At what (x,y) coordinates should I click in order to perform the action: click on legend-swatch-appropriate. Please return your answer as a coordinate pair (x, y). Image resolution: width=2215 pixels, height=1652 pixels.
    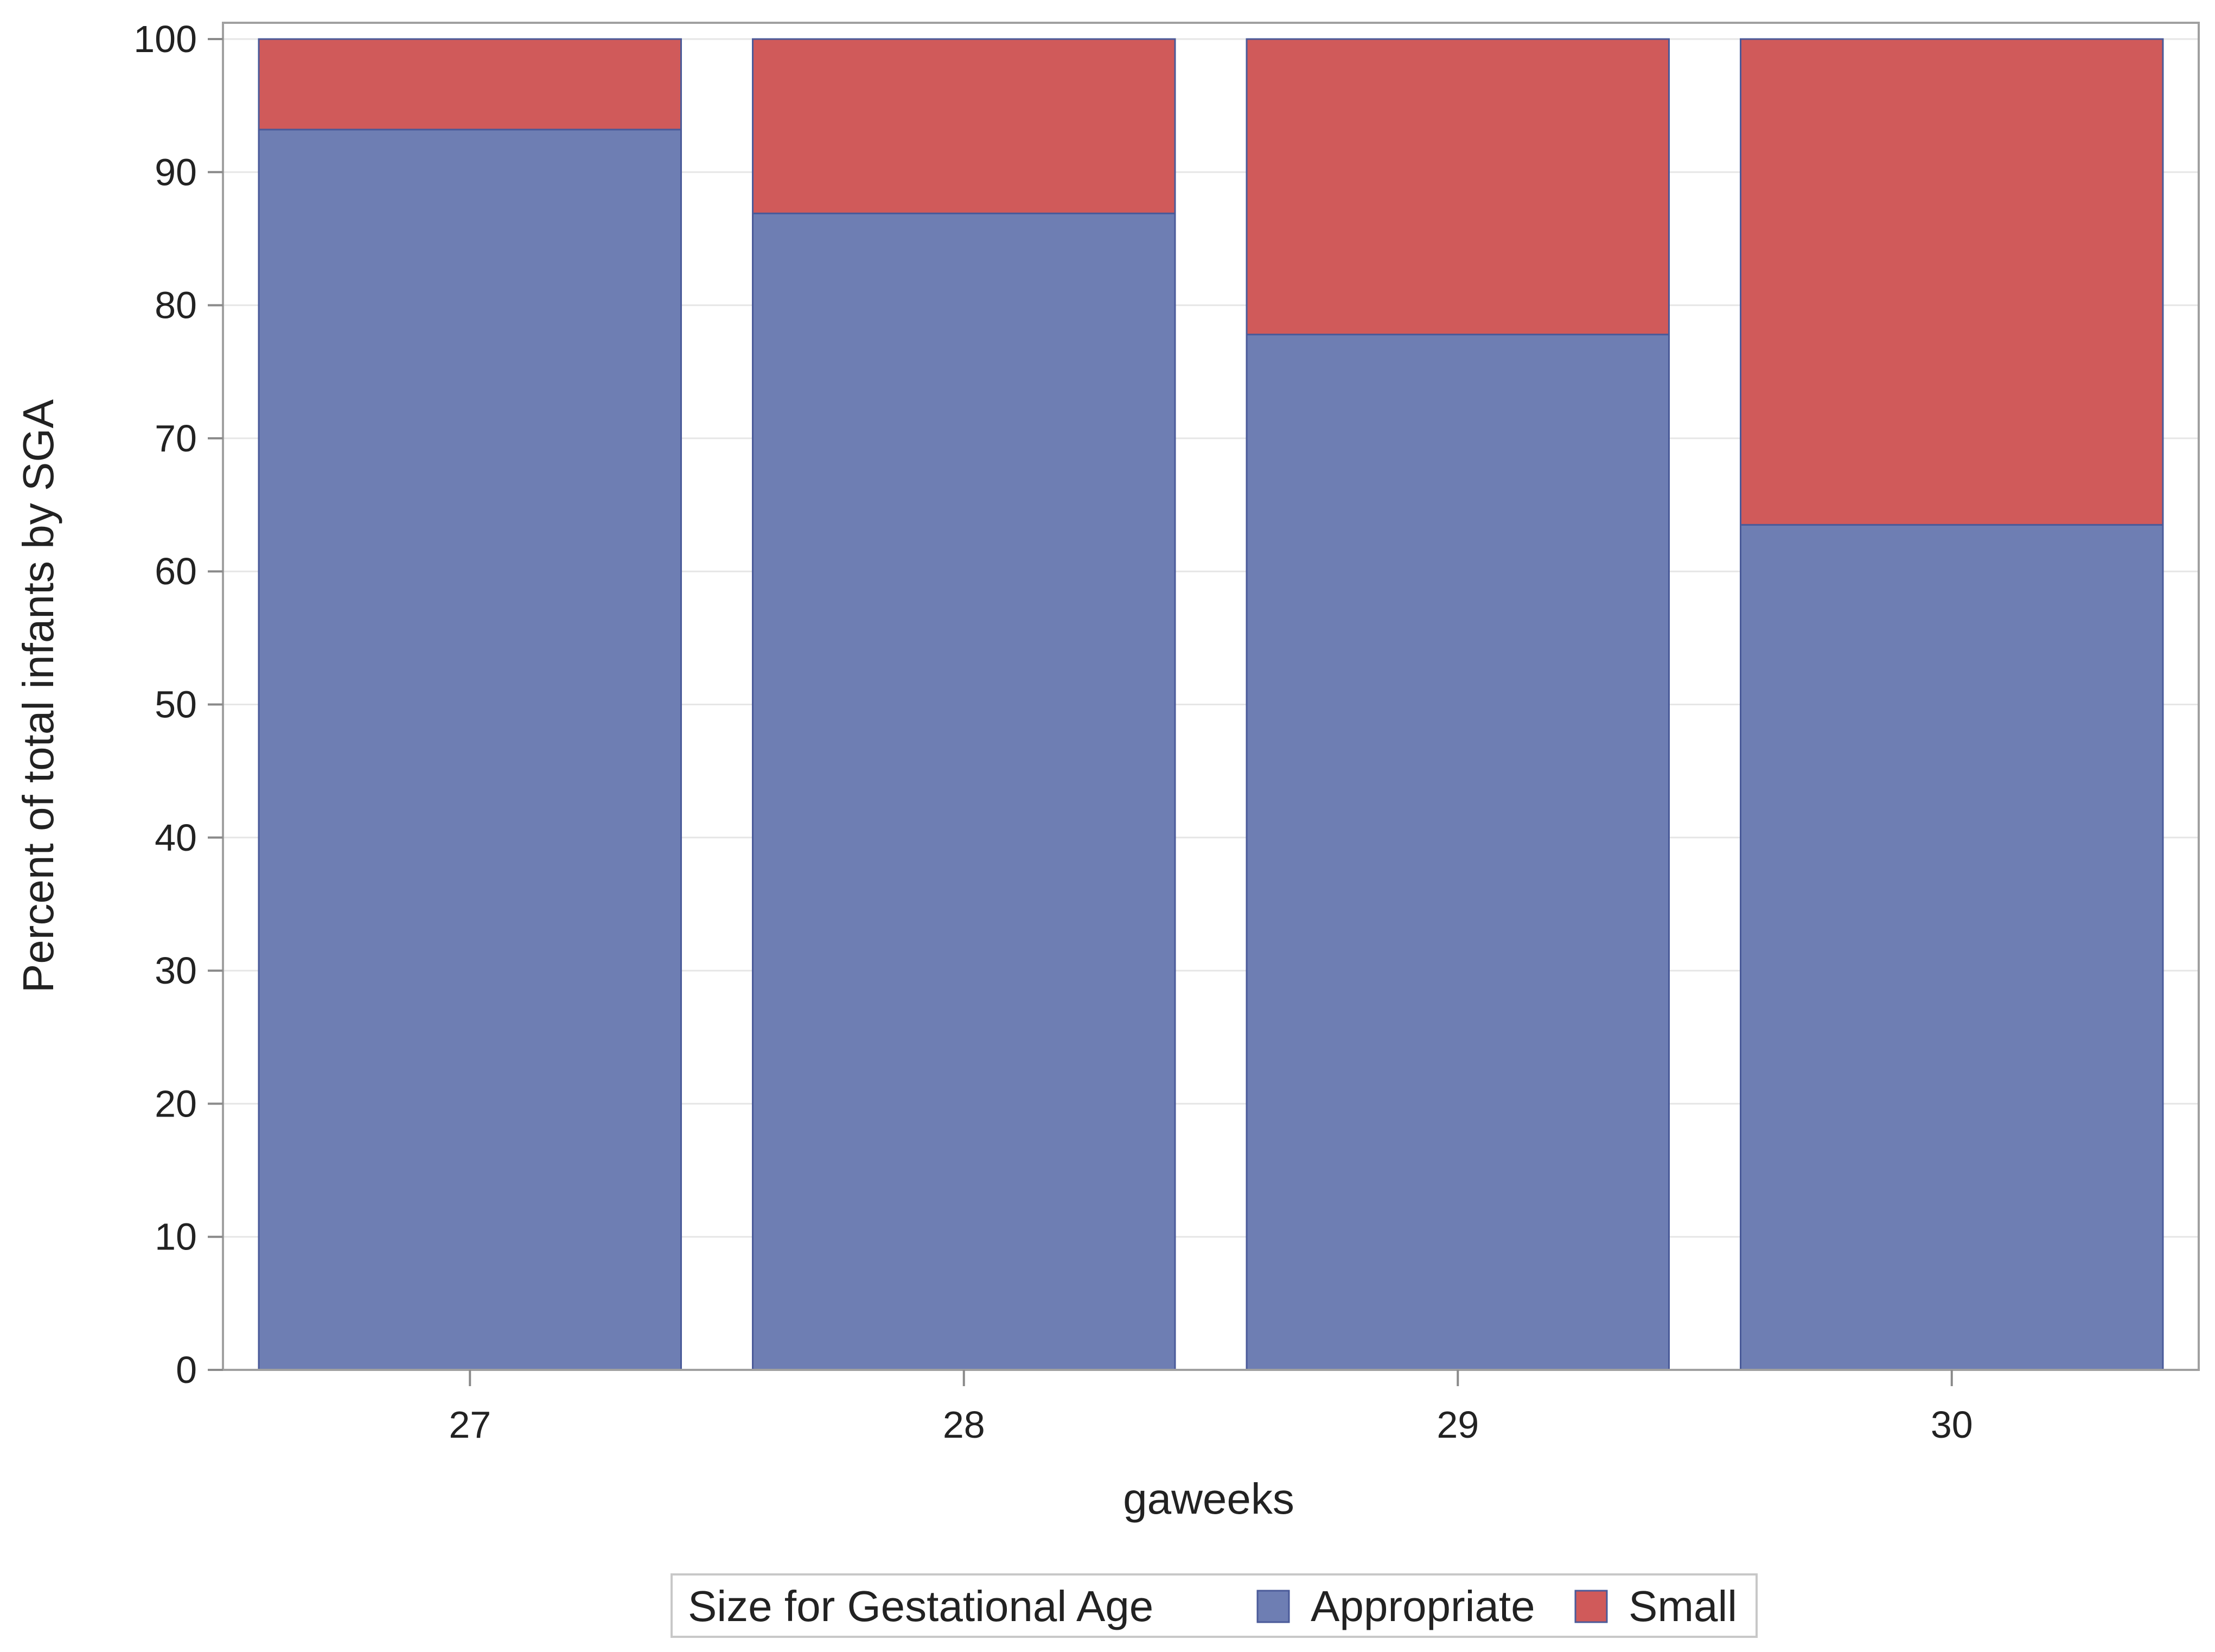
    Looking at the image, I should click on (1273, 1606).